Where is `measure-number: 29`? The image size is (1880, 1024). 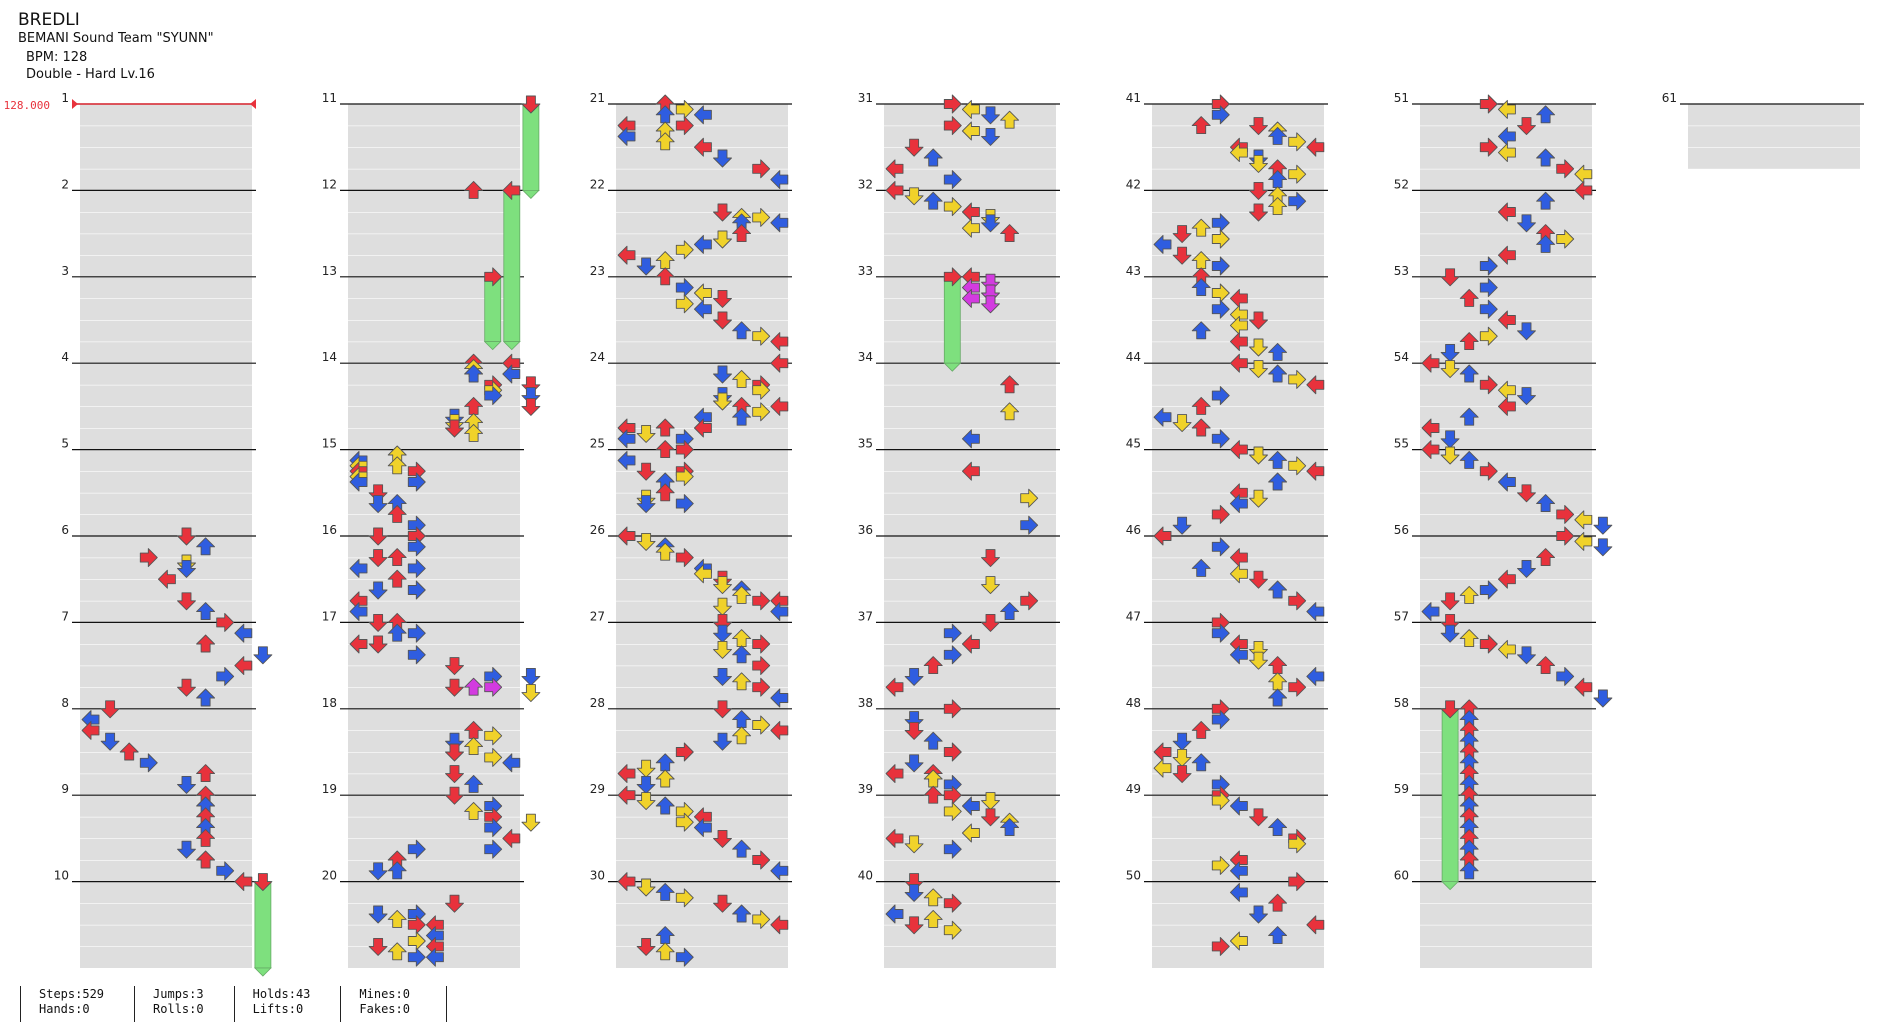
measure-number: 29 is located at coordinates (597, 789).